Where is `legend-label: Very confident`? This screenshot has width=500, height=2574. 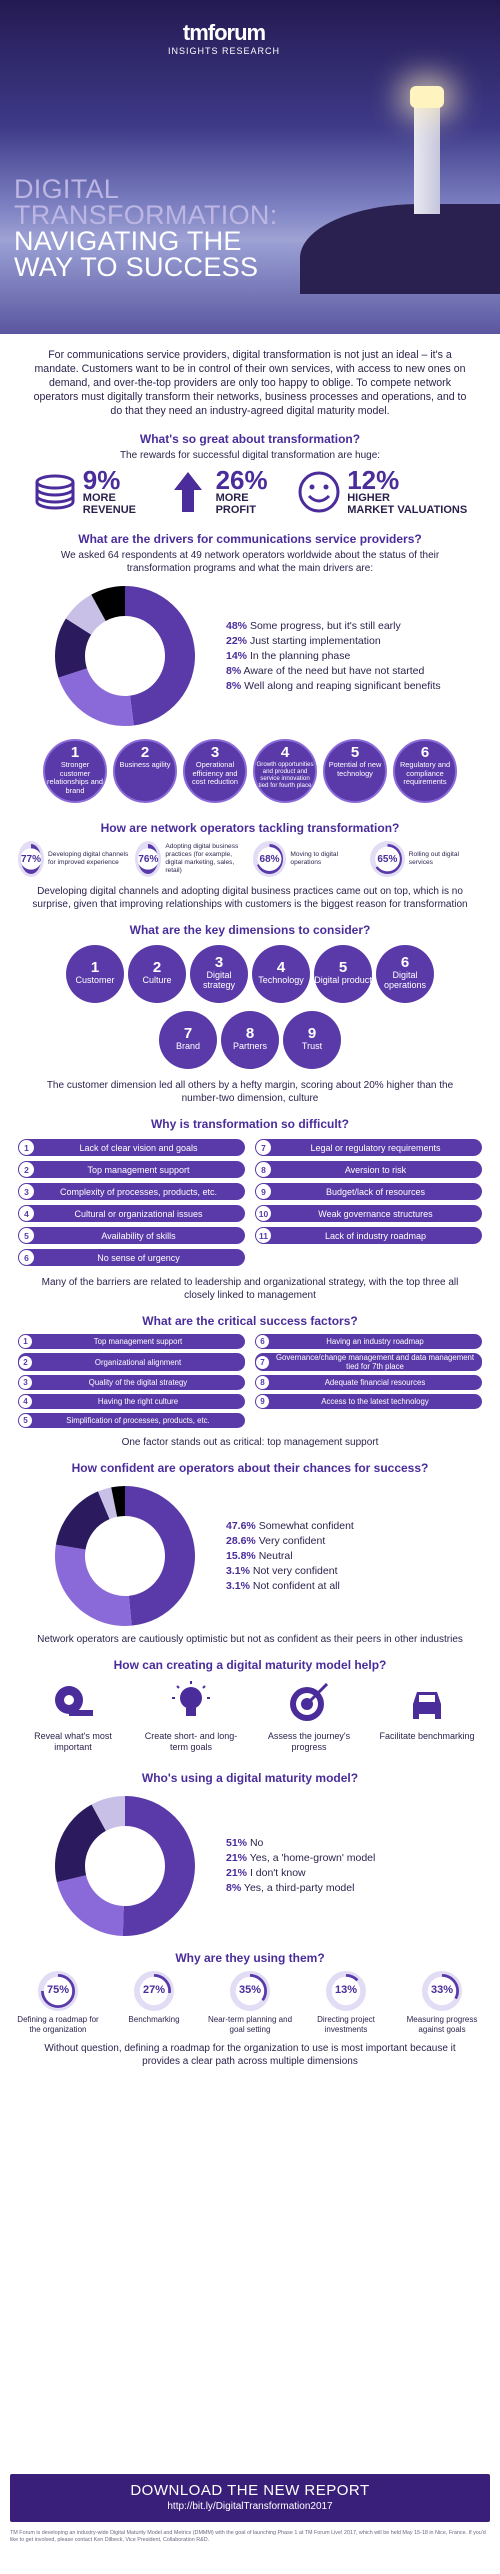 legend-label: Very confident is located at coordinates (292, 1540).